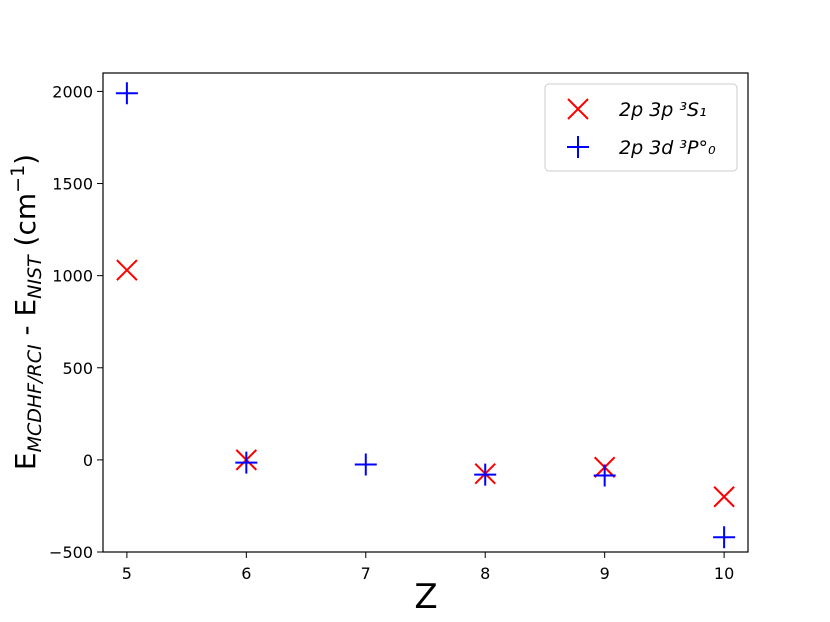 The image size is (830, 622). What do you see at coordinates (366, 573) in the screenshot?
I see `x-tick-label: 7` at bounding box center [366, 573].